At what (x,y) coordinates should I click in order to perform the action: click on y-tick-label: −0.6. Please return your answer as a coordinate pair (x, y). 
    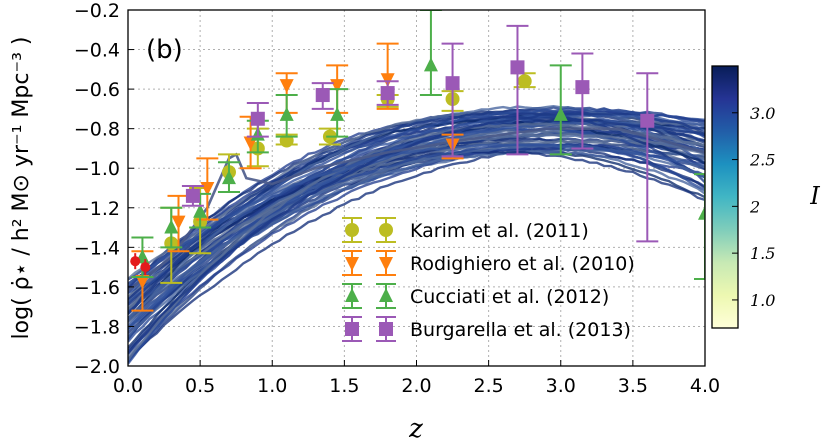
    Looking at the image, I should click on (97, 90).